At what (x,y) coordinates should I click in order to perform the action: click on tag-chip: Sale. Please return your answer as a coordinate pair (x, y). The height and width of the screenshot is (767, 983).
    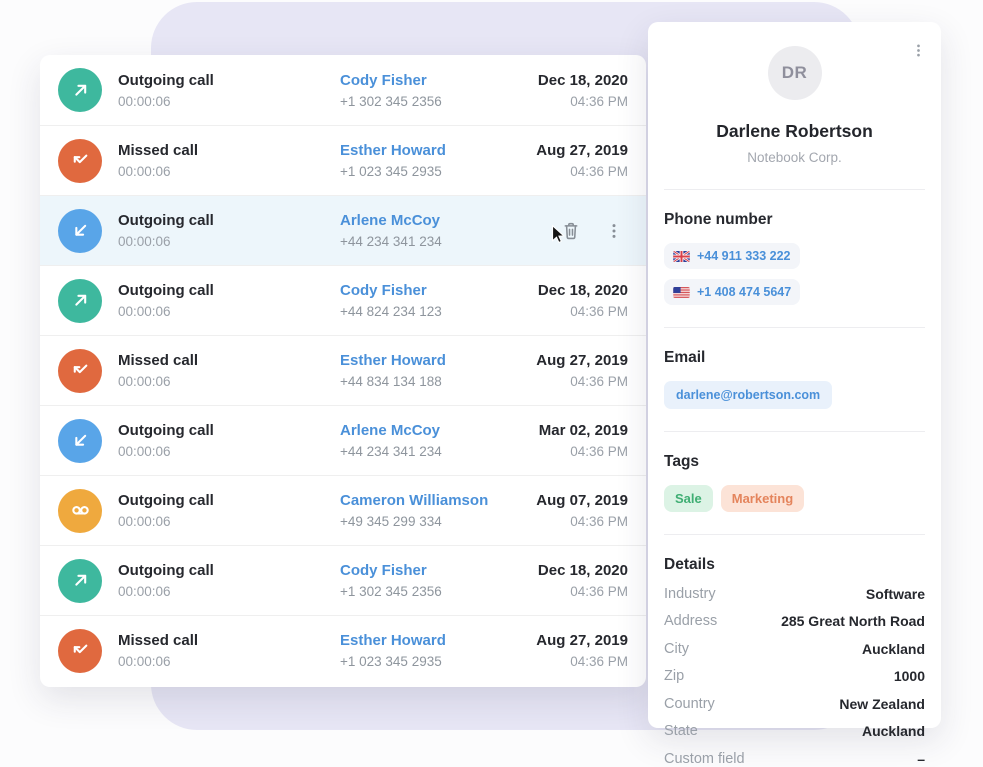
    Looking at the image, I should click on (688, 498).